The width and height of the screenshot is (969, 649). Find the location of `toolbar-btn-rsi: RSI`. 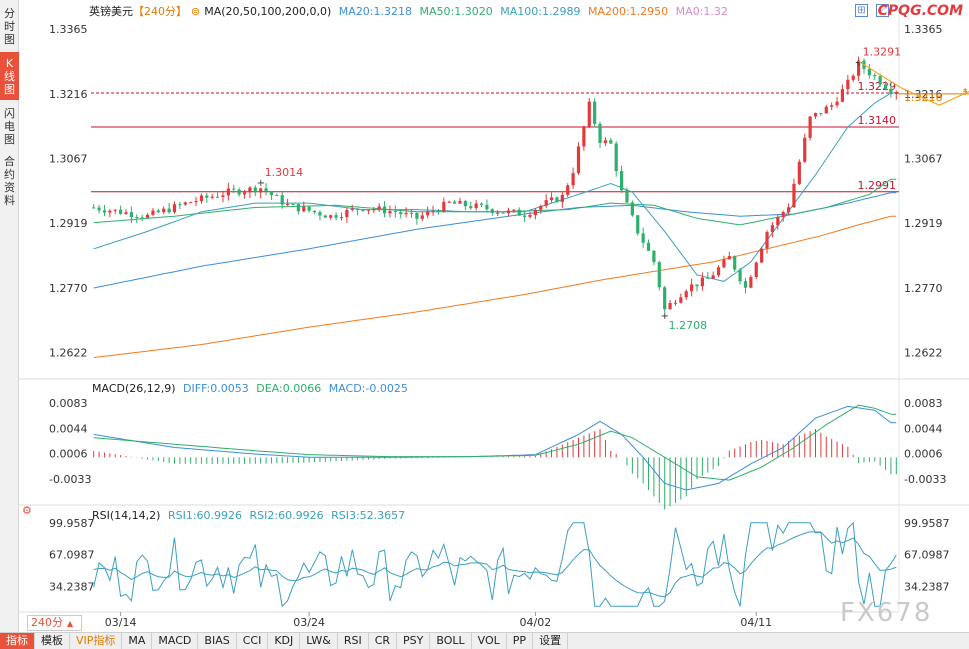

toolbar-btn-rsi: RSI is located at coordinates (353, 641).